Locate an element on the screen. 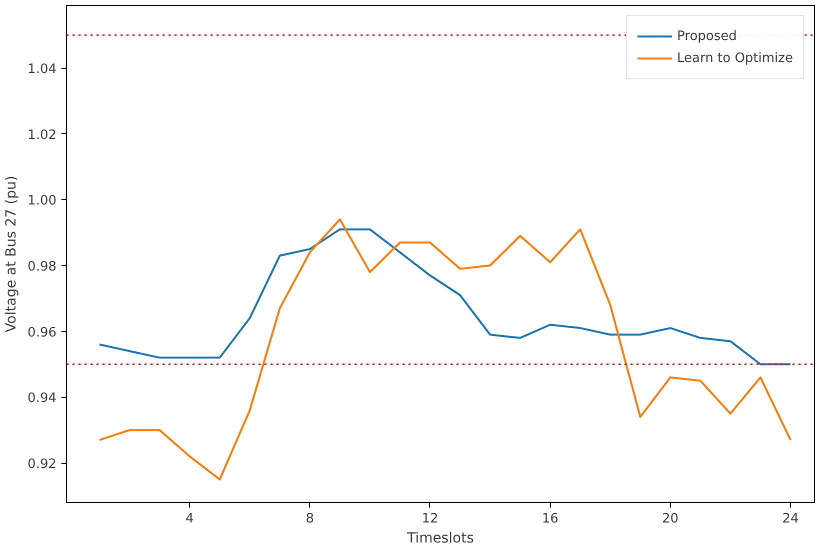 The width and height of the screenshot is (819, 549). x-tick-label: 20 is located at coordinates (670, 519).